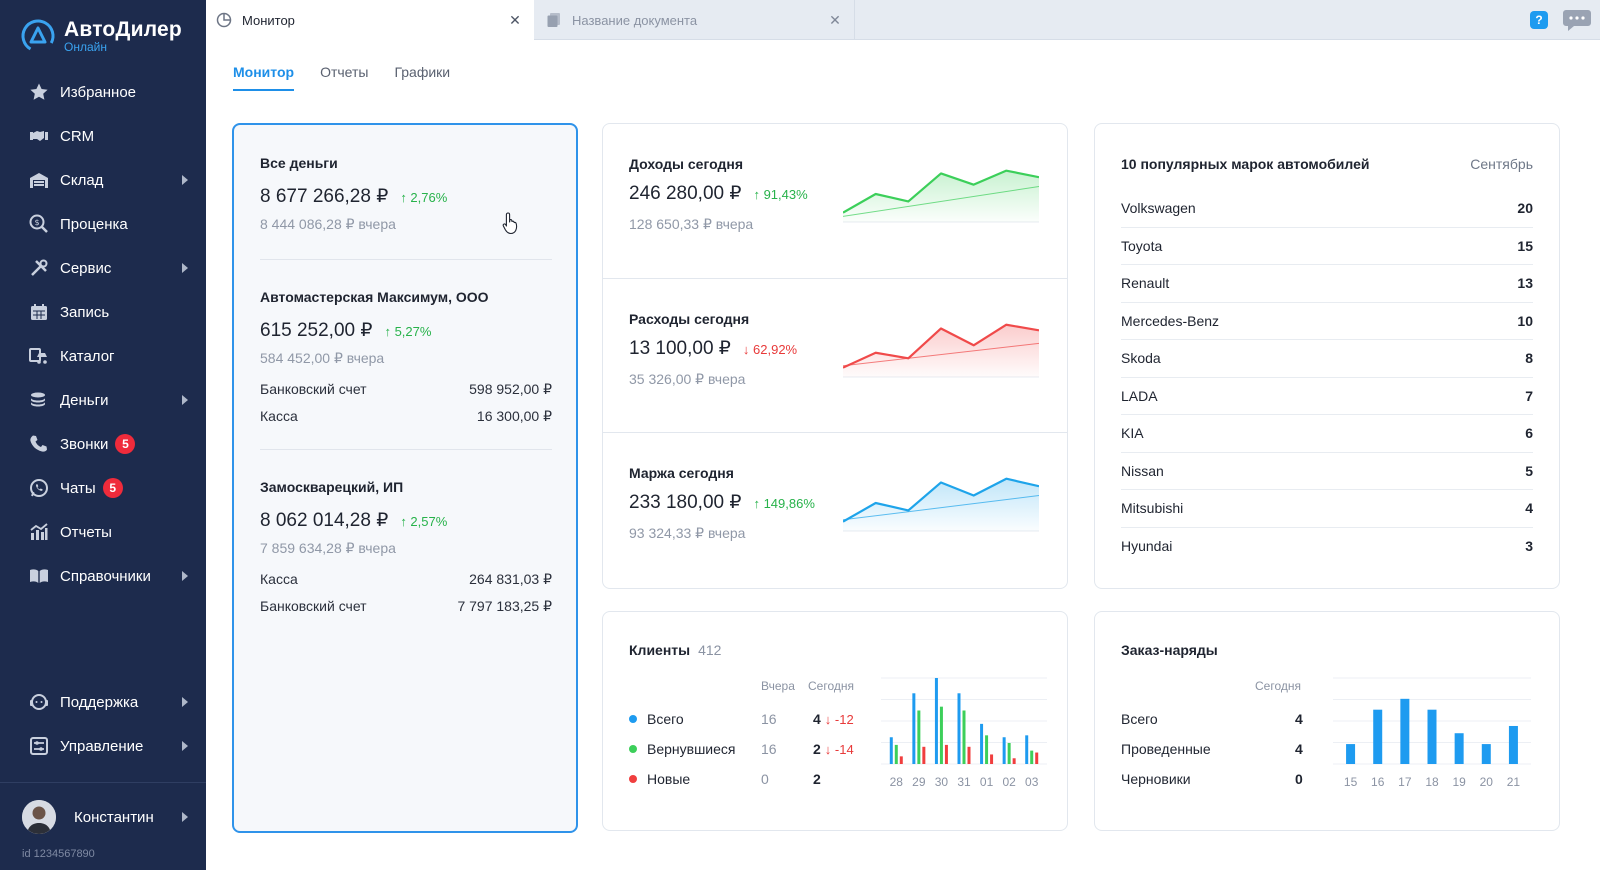  Describe the element at coordinates (39, 746) in the screenshot. I see `settings-icon` at that location.